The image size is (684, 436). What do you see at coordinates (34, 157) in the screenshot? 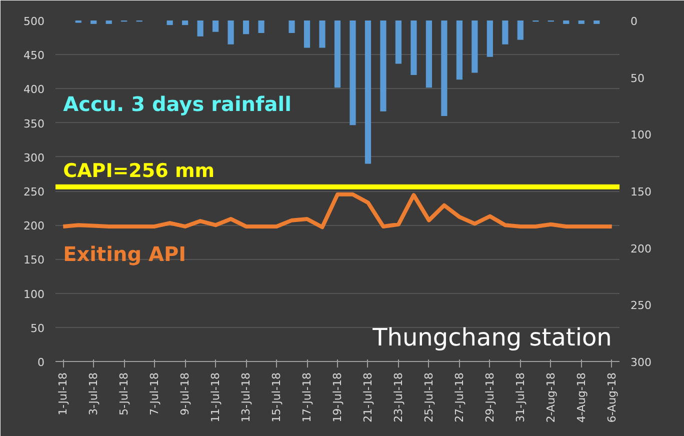
I see `y-tick-label: 300` at bounding box center [34, 157].